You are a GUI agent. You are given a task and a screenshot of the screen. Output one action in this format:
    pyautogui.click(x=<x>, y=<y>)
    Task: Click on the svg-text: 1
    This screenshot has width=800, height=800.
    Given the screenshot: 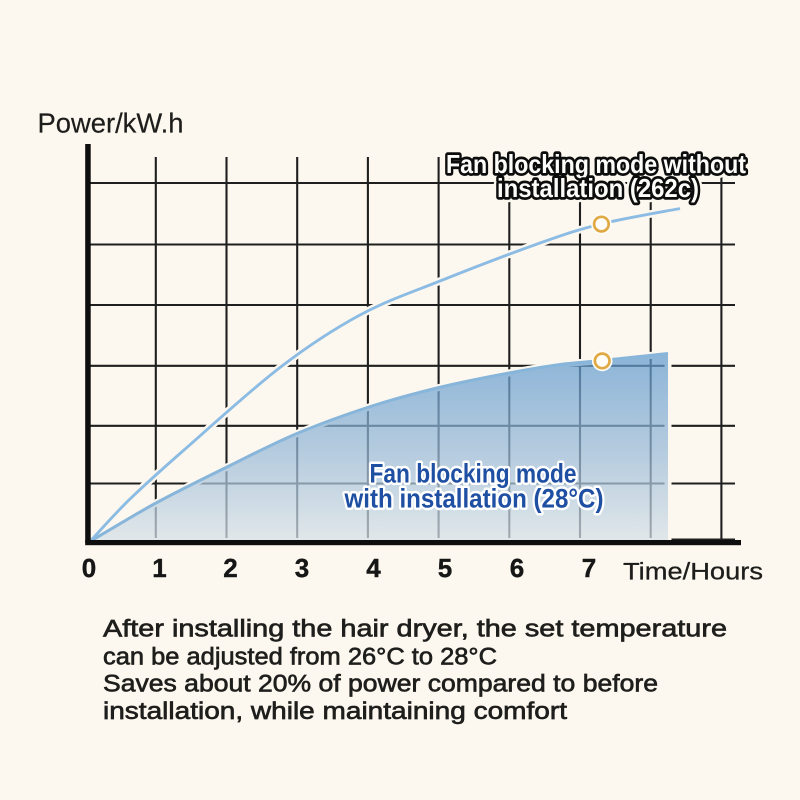 What is the action you would take?
    pyautogui.click(x=159, y=568)
    